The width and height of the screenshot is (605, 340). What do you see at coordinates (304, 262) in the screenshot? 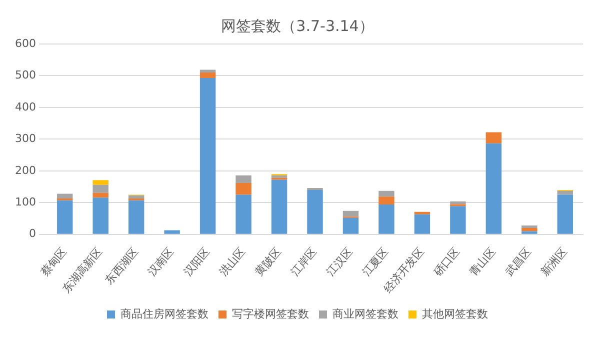
I see `x-tick-label: 江岸区` at bounding box center [304, 262].